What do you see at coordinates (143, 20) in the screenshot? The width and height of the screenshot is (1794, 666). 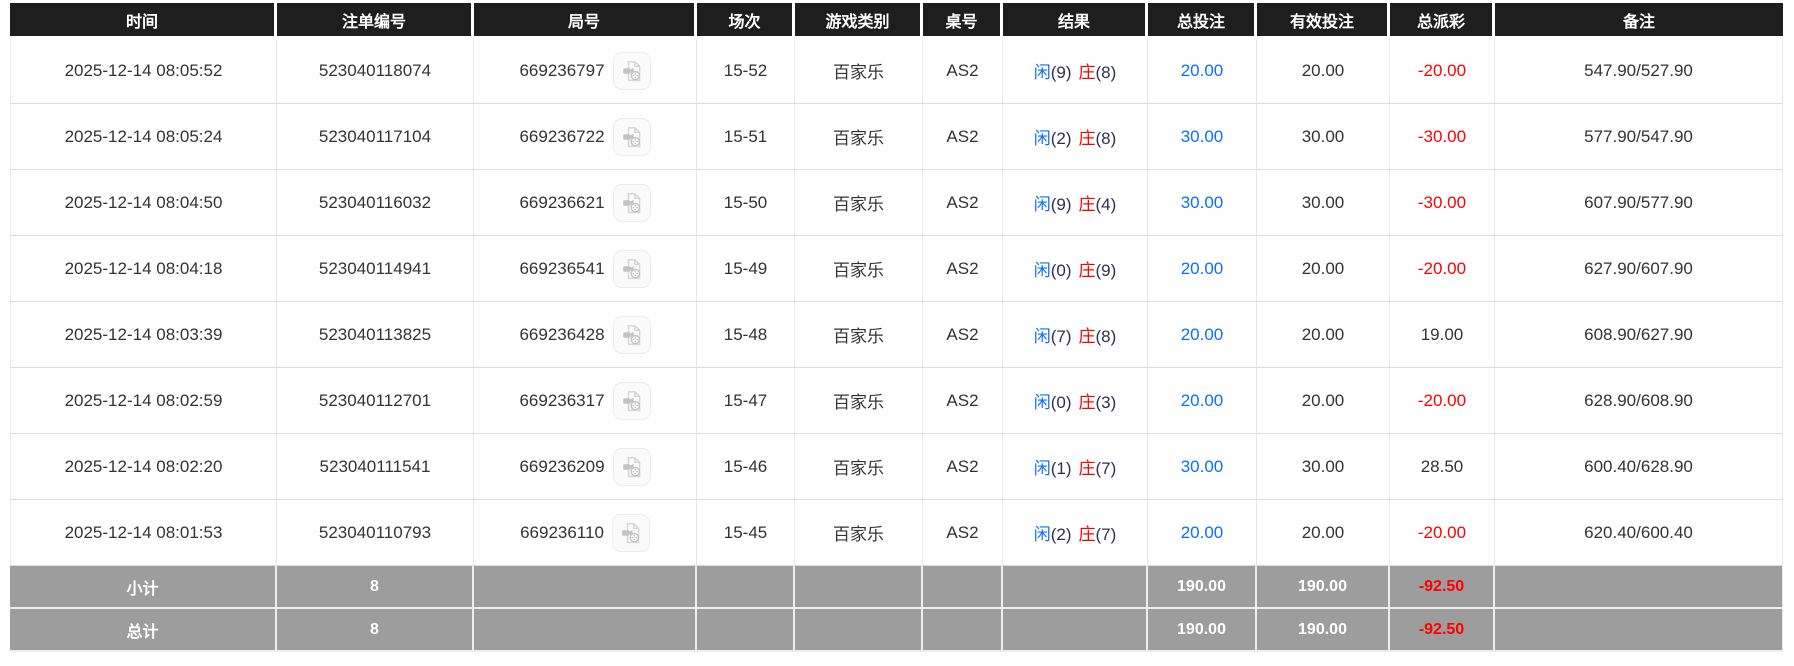 I see `col-header-time: 时间` at bounding box center [143, 20].